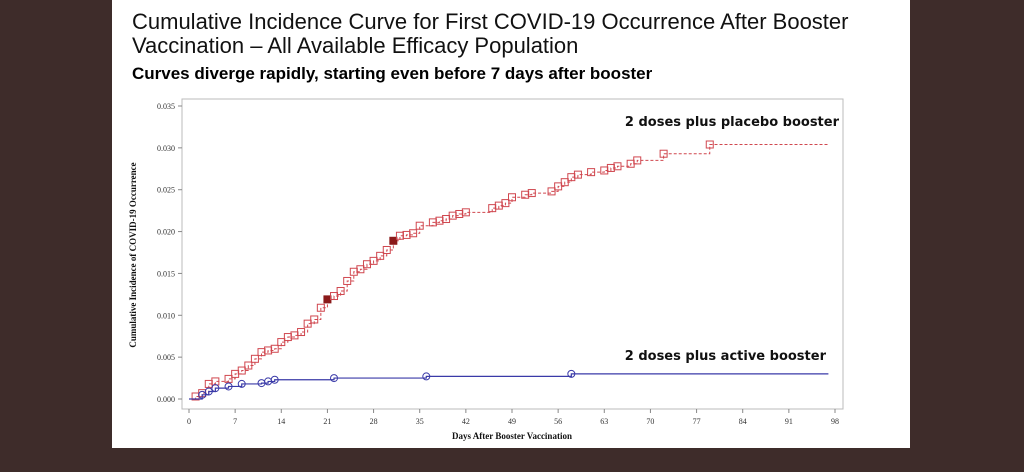 This screenshot has width=1024, height=472. What do you see at coordinates (789, 421) in the screenshot?
I see `x-tick-label: 91` at bounding box center [789, 421].